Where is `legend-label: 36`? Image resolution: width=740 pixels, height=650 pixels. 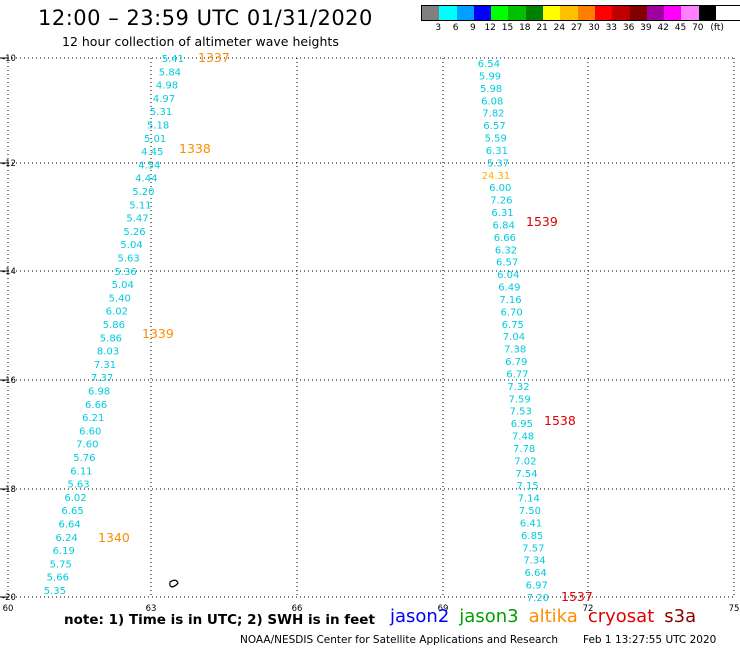 legend-label: 36 is located at coordinates (628, 28).